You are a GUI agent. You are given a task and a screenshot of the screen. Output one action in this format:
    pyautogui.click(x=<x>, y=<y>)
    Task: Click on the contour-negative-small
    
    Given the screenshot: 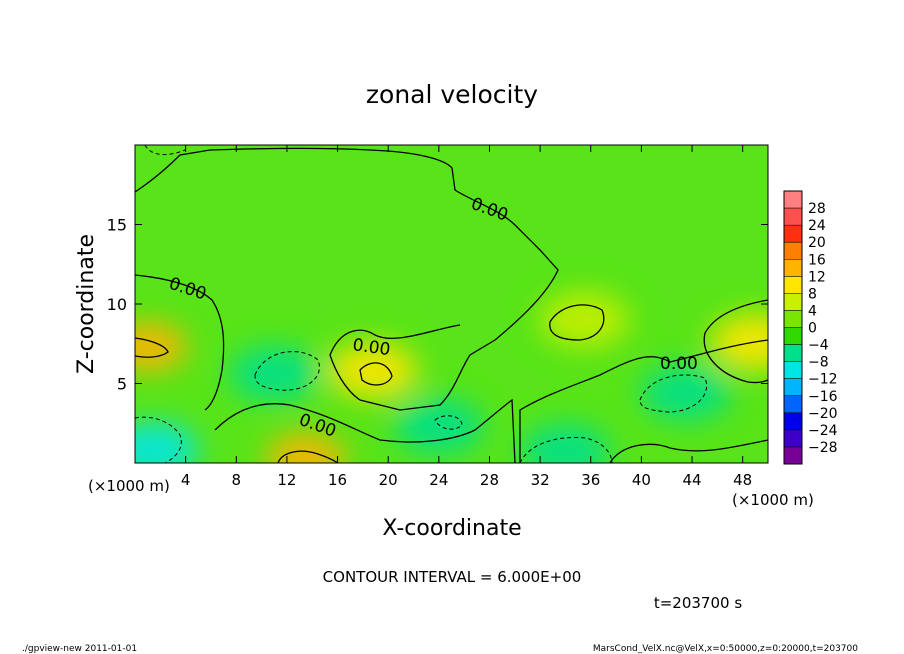 What is the action you would take?
    pyautogui.click(x=448, y=422)
    